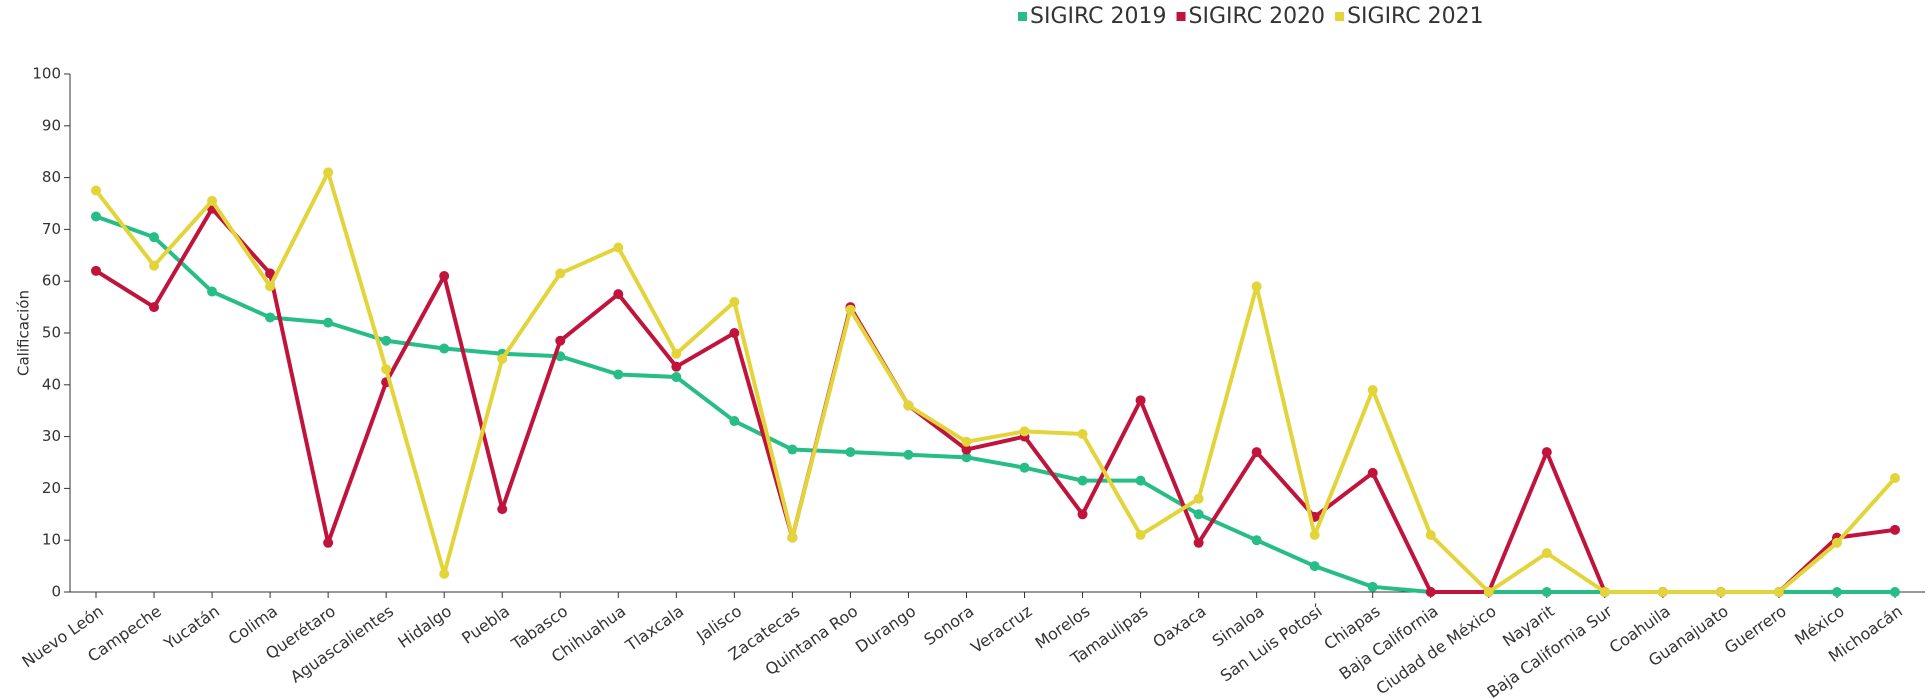 Image resolution: width=1928 pixels, height=699 pixels. I want to click on x-tick-label: Yucatán, so click(191, 627).